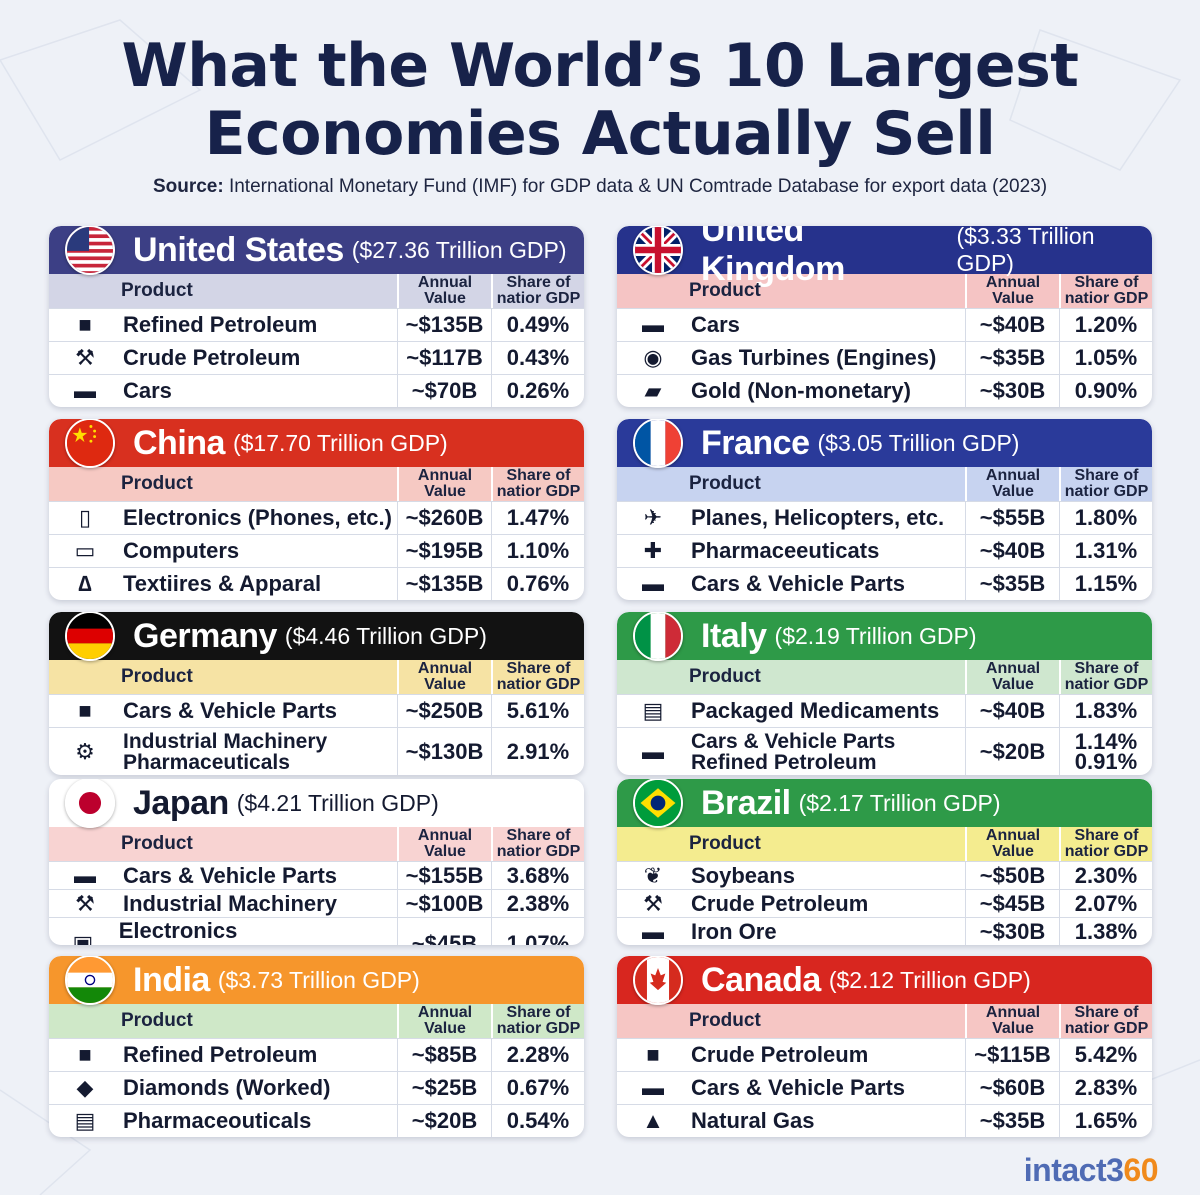 The image size is (1200, 1195). I want to click on product-cell: ▭ Computers, so click(223, 551).